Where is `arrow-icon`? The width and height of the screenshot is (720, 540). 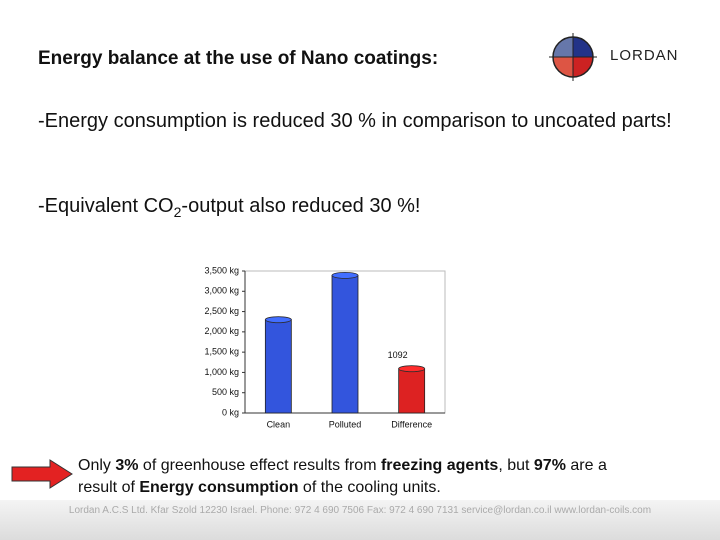 arrow-icon is located at coordinates (42, 474).